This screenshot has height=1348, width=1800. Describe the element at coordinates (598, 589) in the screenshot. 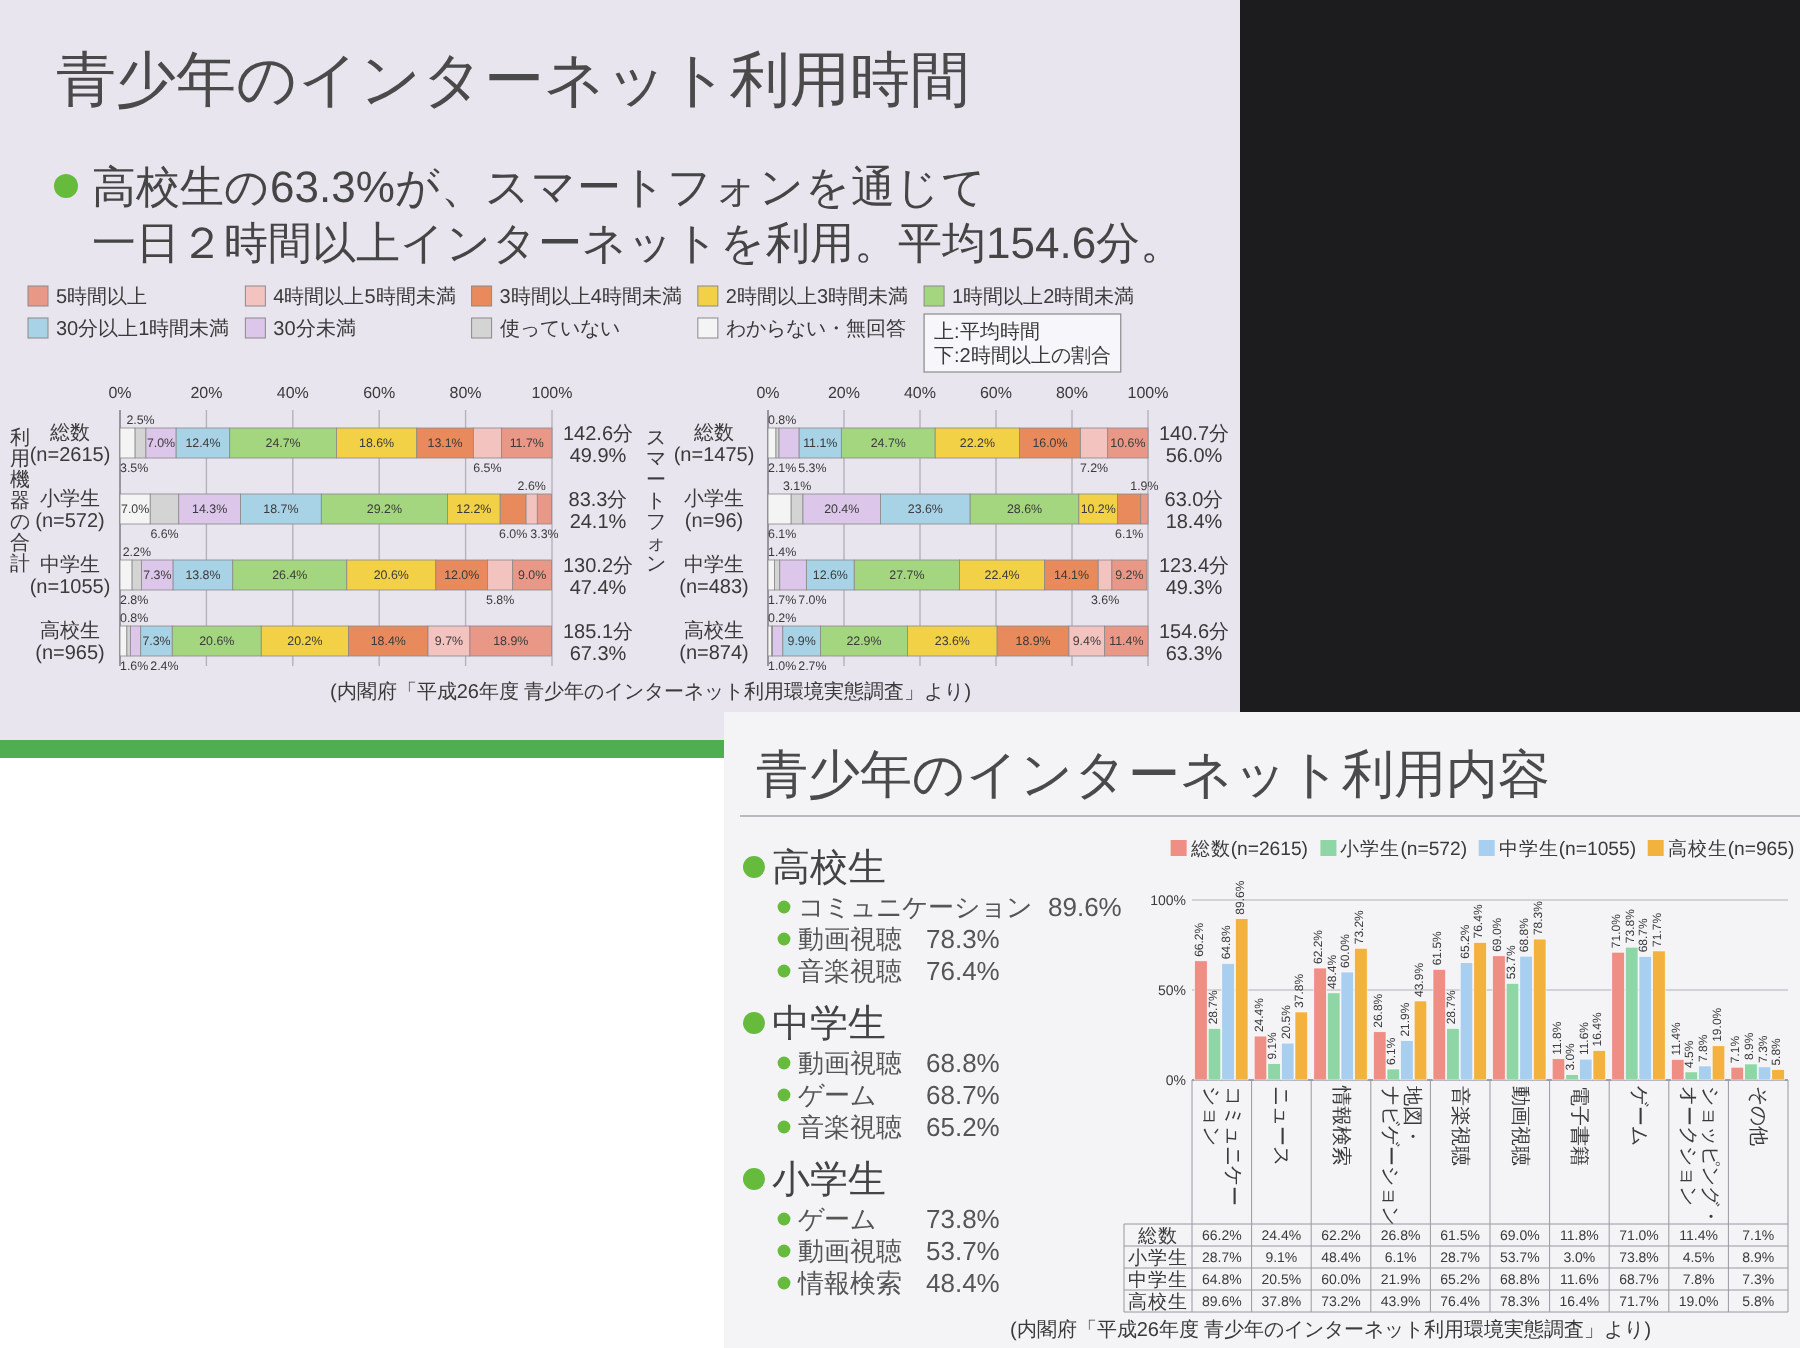

I see `text: 47.4%` at that location.